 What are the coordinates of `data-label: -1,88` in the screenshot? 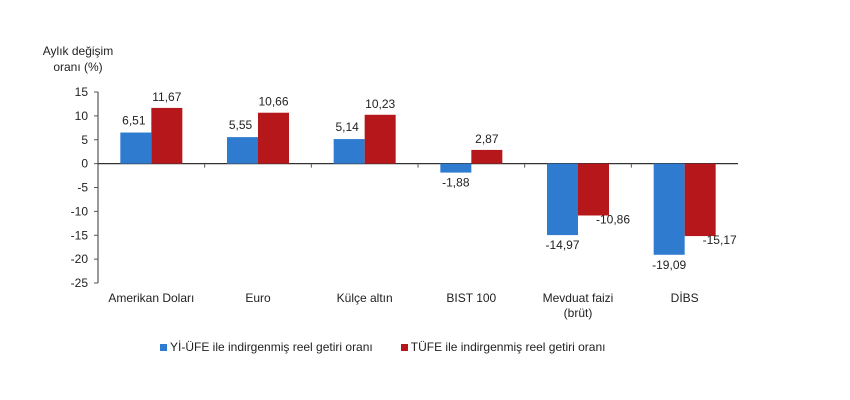 It's located at (456, 183).